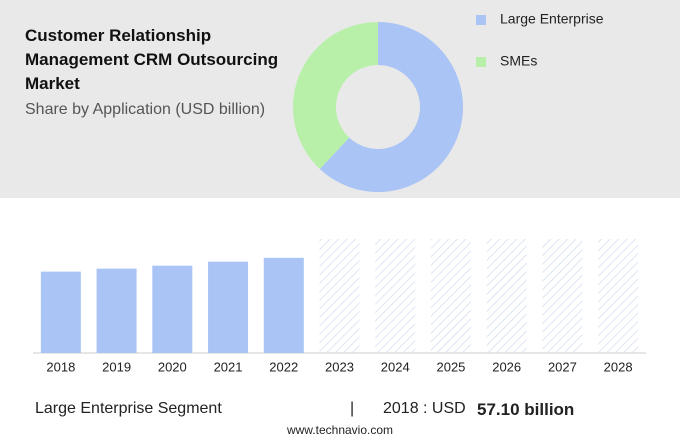  I want to click on x-tick-label: 2026, so click(506, 366).